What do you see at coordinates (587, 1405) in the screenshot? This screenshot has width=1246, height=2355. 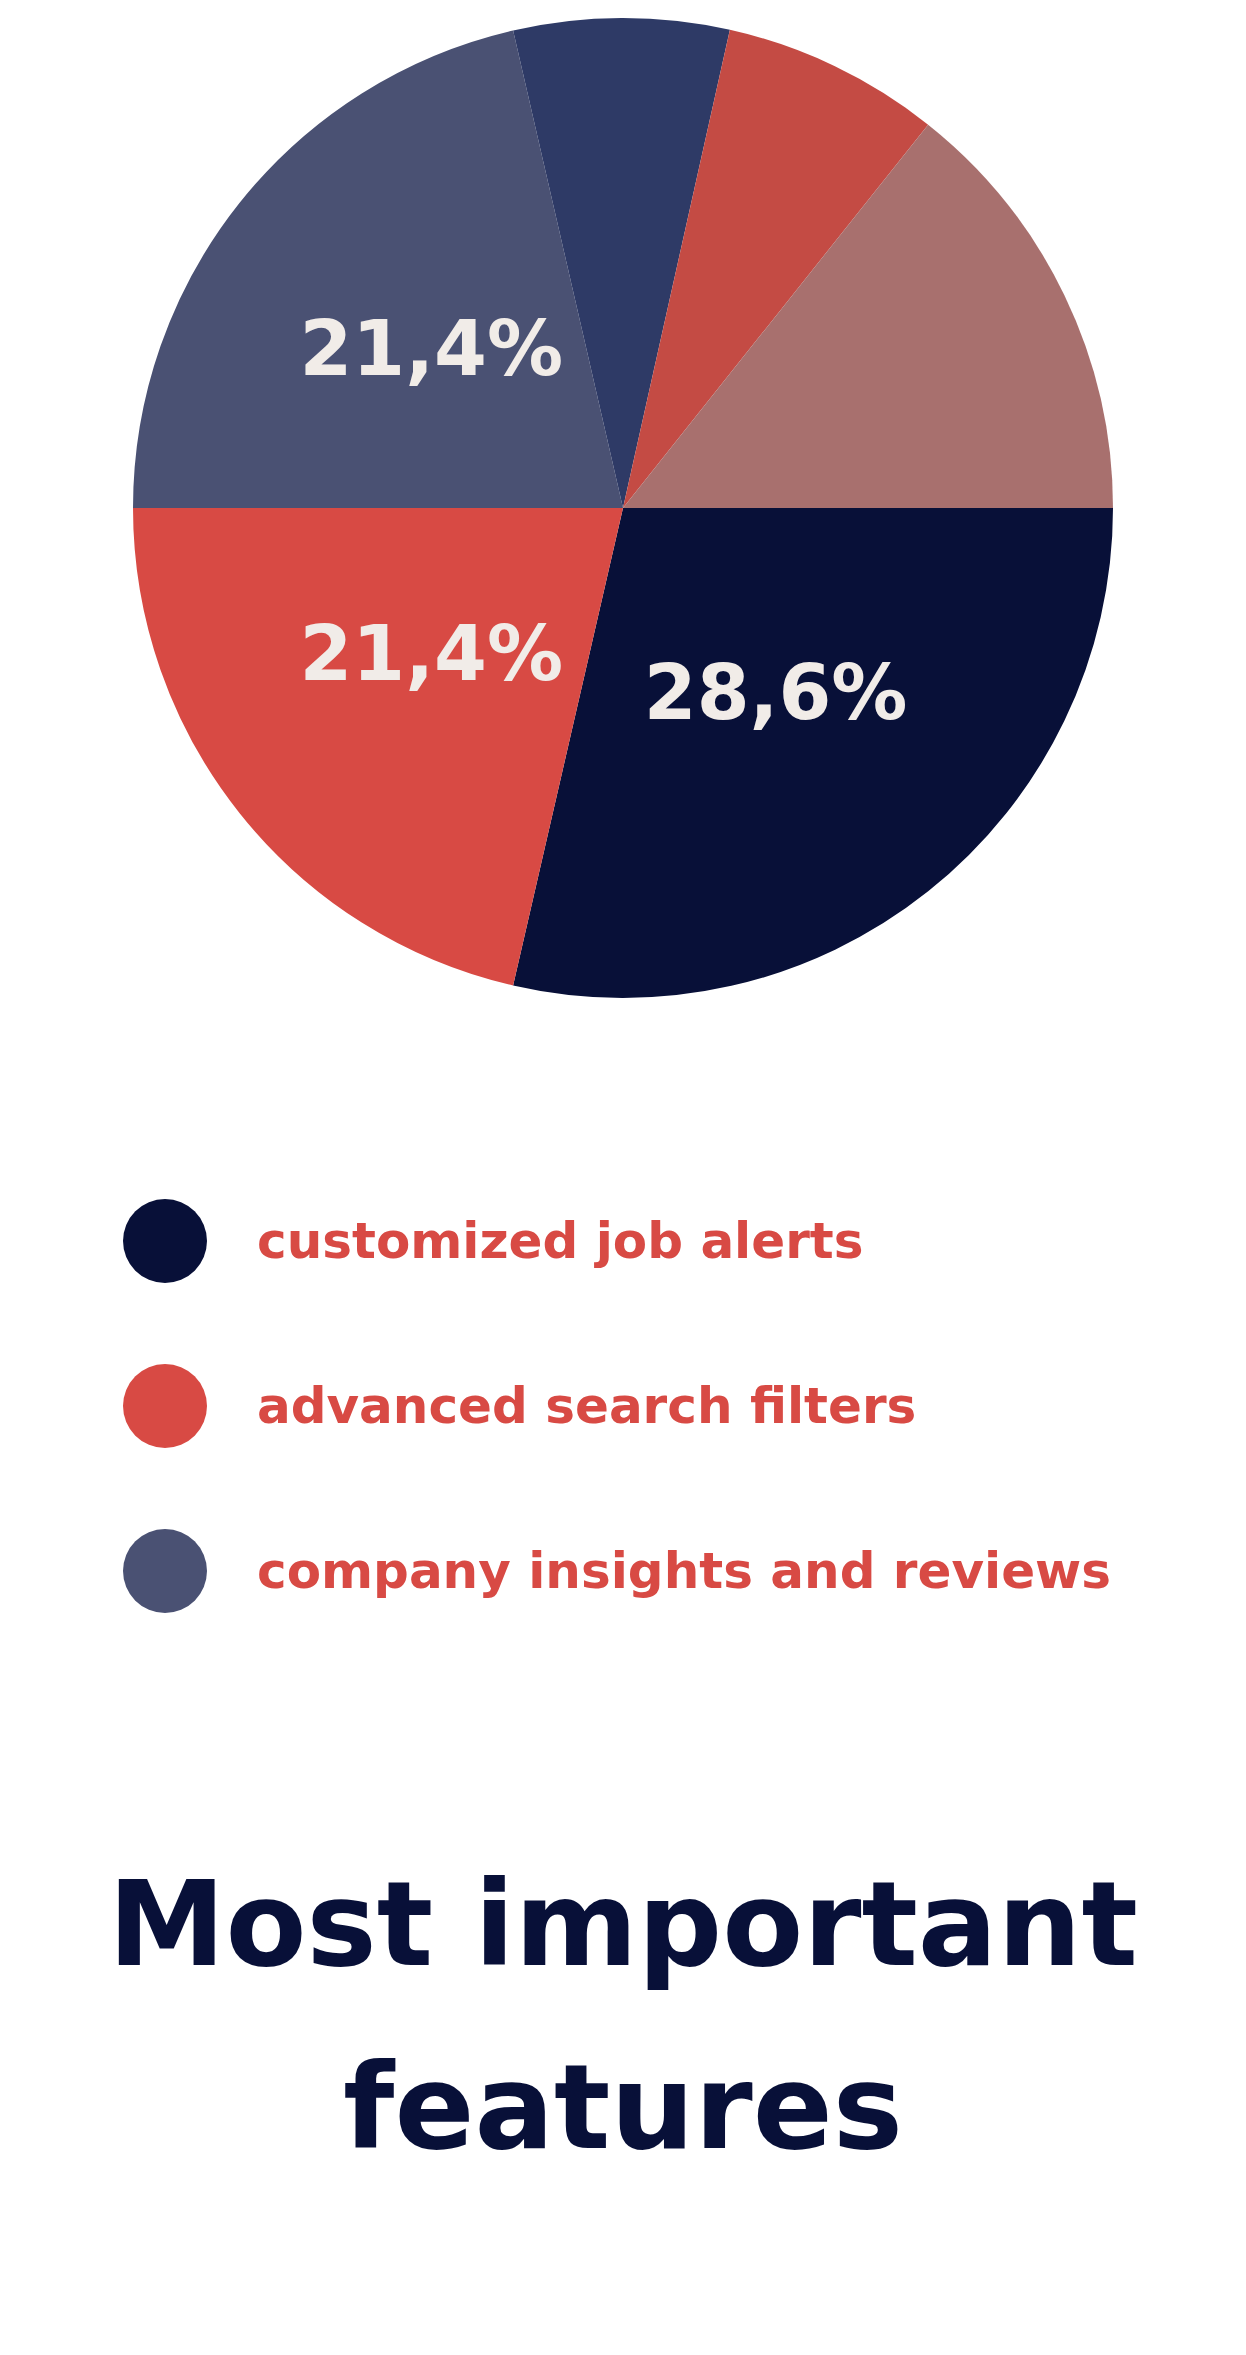 I see `legend-label: advanced search filters` at bounding box center [587, 1405].